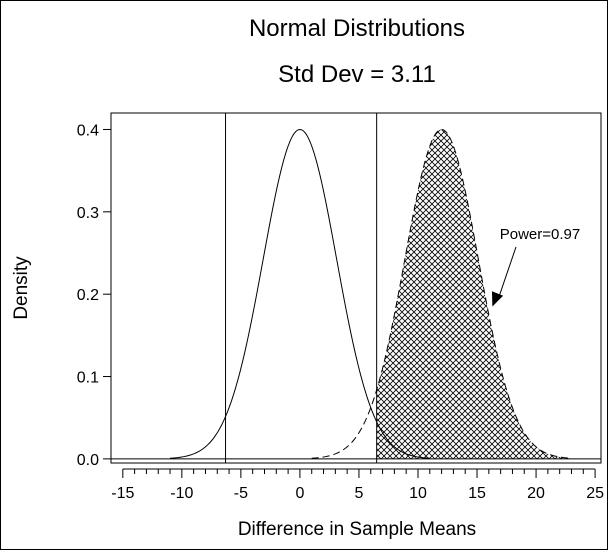 This screenshot has width=608, height=550. Describe the element at coordinates (595, 493) in the screenshot. I see `x-tick-label: 25` at that location.